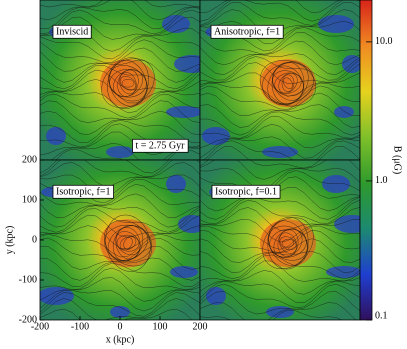  I want to click on y-axis-label: y (kpc), so click(9, 240).